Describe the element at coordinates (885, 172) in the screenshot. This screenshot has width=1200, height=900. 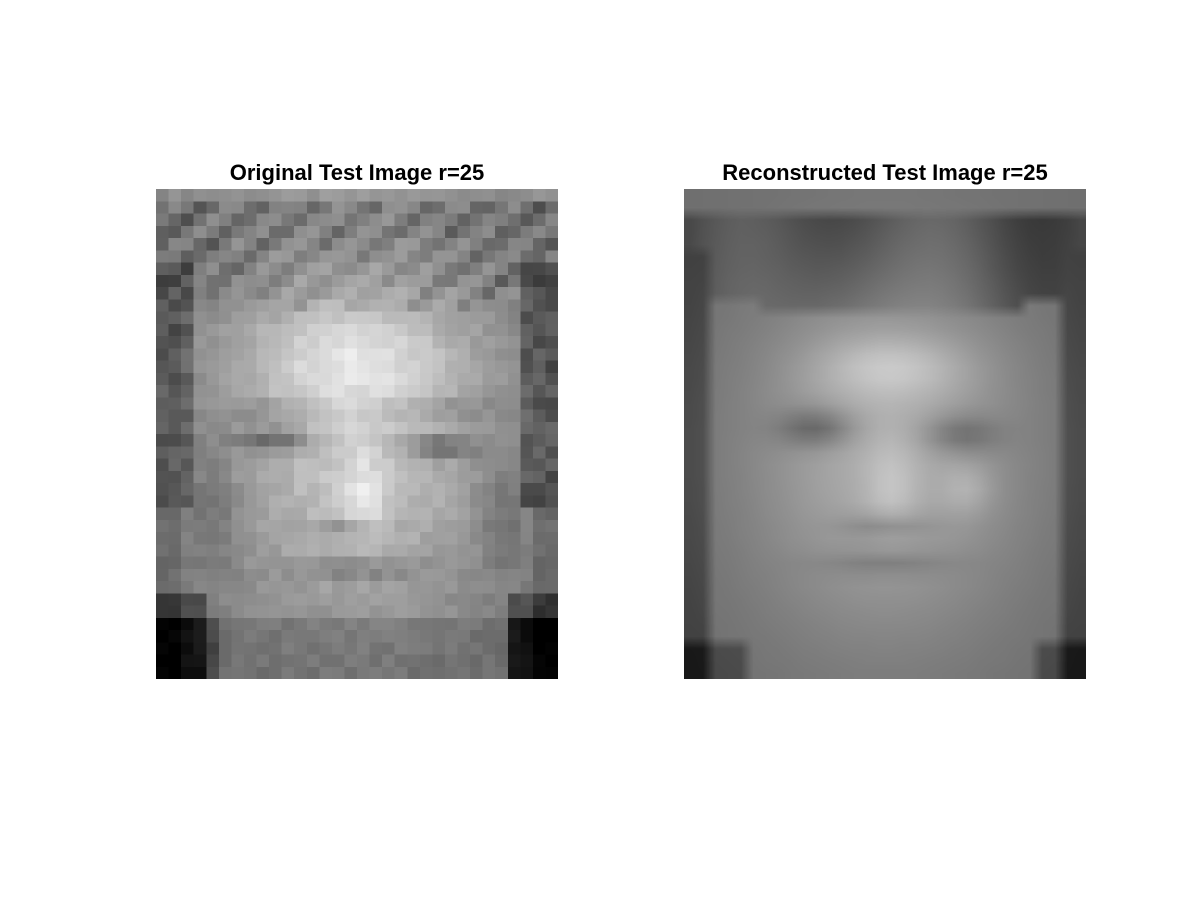
I see `reconstructed-image-title: Reconstructed Test Image r=25` at that location.